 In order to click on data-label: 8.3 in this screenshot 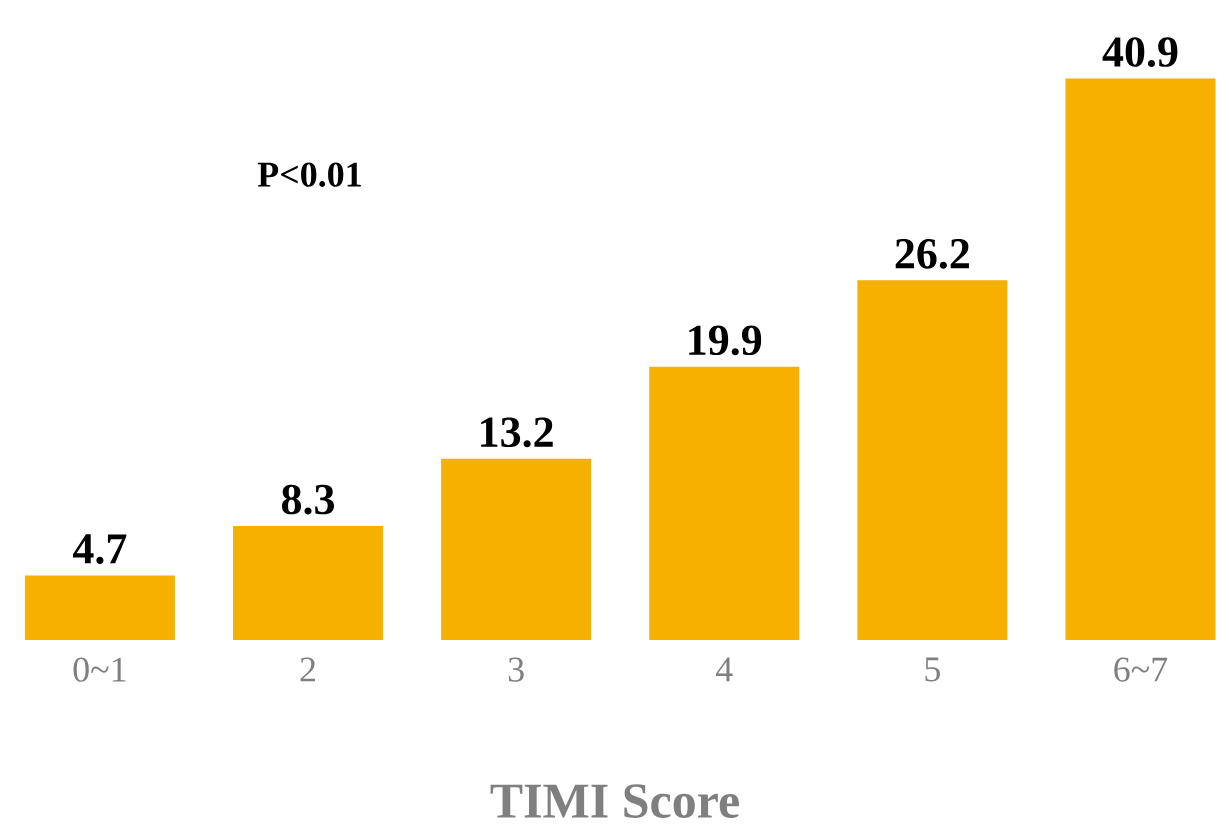, I will do `click(308, 499)`.